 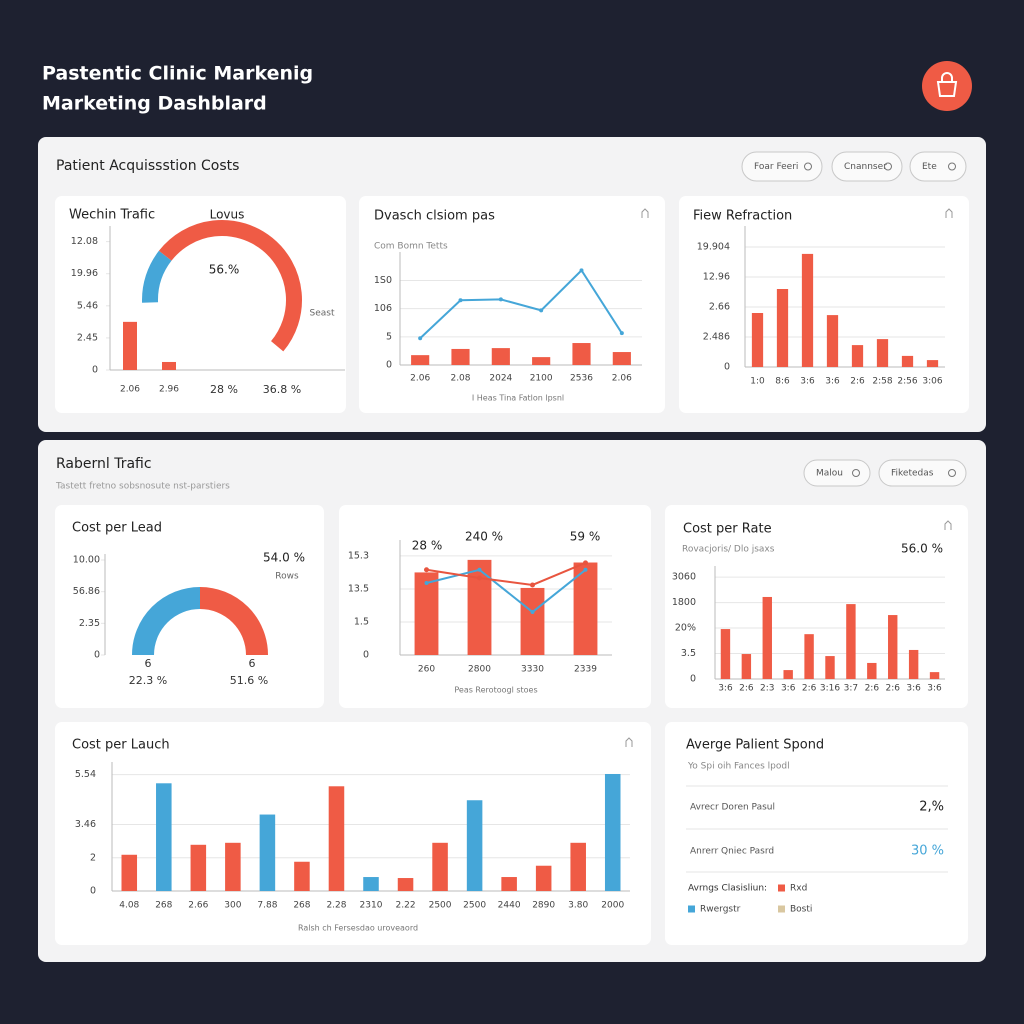 What do you see at coordinates (882, 382) in the screenshot?
I see `x-tick-label: 2:58` at bounding box center [882, 382].